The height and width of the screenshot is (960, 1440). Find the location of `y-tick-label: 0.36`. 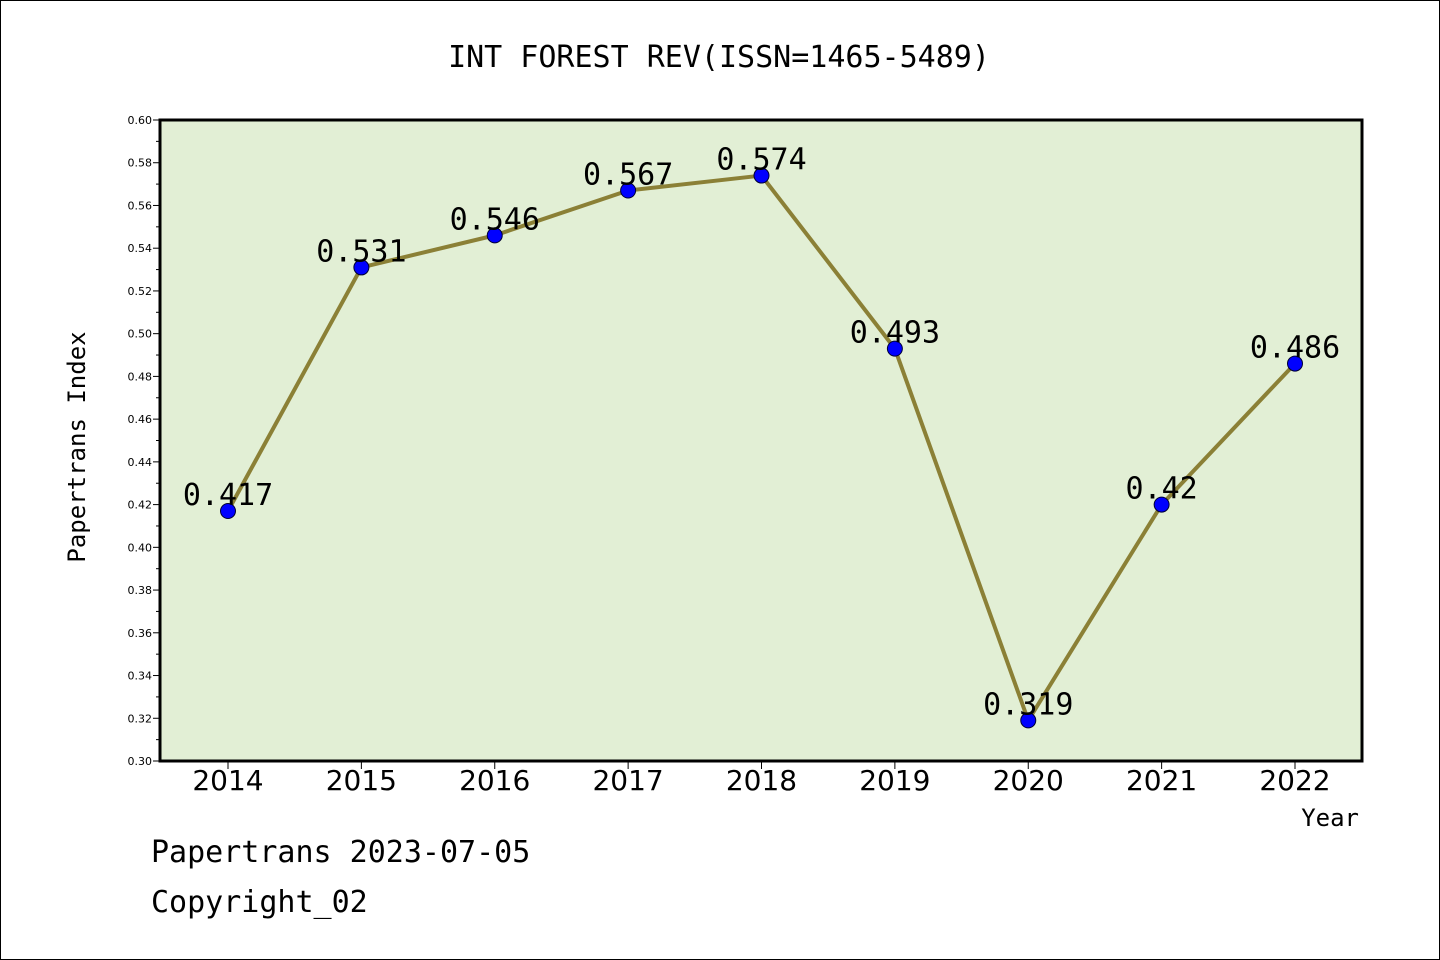

y-tick-label: 0.36 is located at coordinates (140, 633).